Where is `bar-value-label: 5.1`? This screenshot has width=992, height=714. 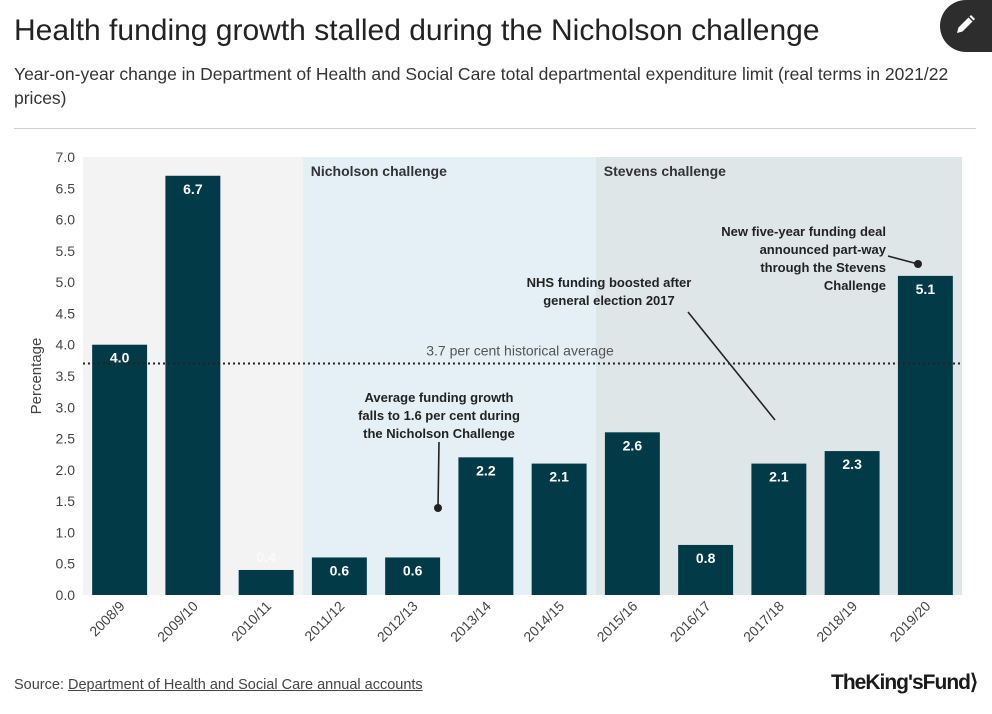 bar-value-label: 5.1 is located at coordinates (926, 289).